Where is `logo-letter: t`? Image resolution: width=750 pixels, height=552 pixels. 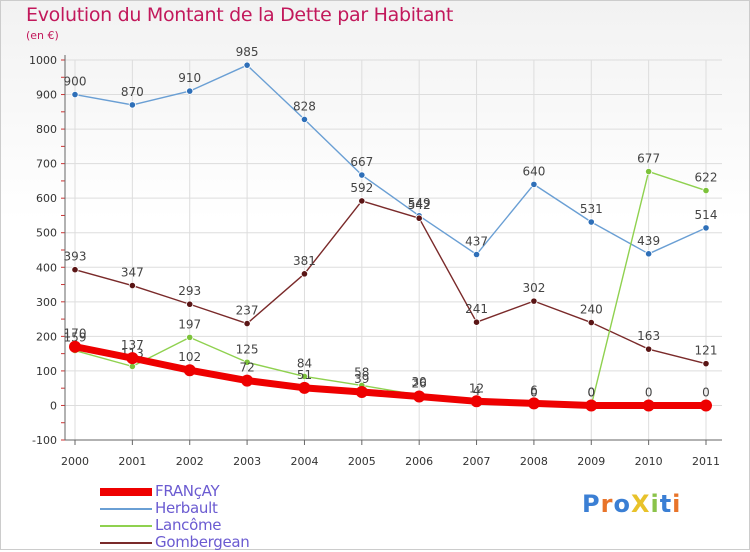
logo-letter: t is located at coordinates (666, 504).